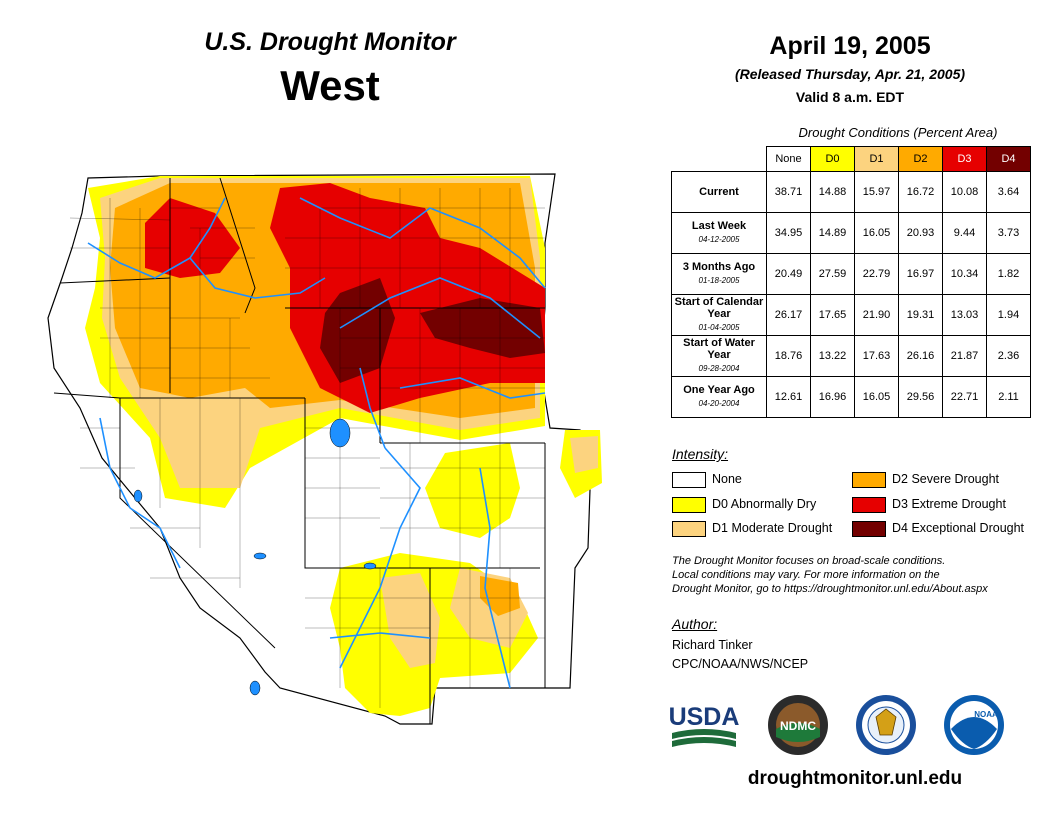 The width and height of the screenshot is (1056, 816). I want to click on region-title: West, so click(330, 85).